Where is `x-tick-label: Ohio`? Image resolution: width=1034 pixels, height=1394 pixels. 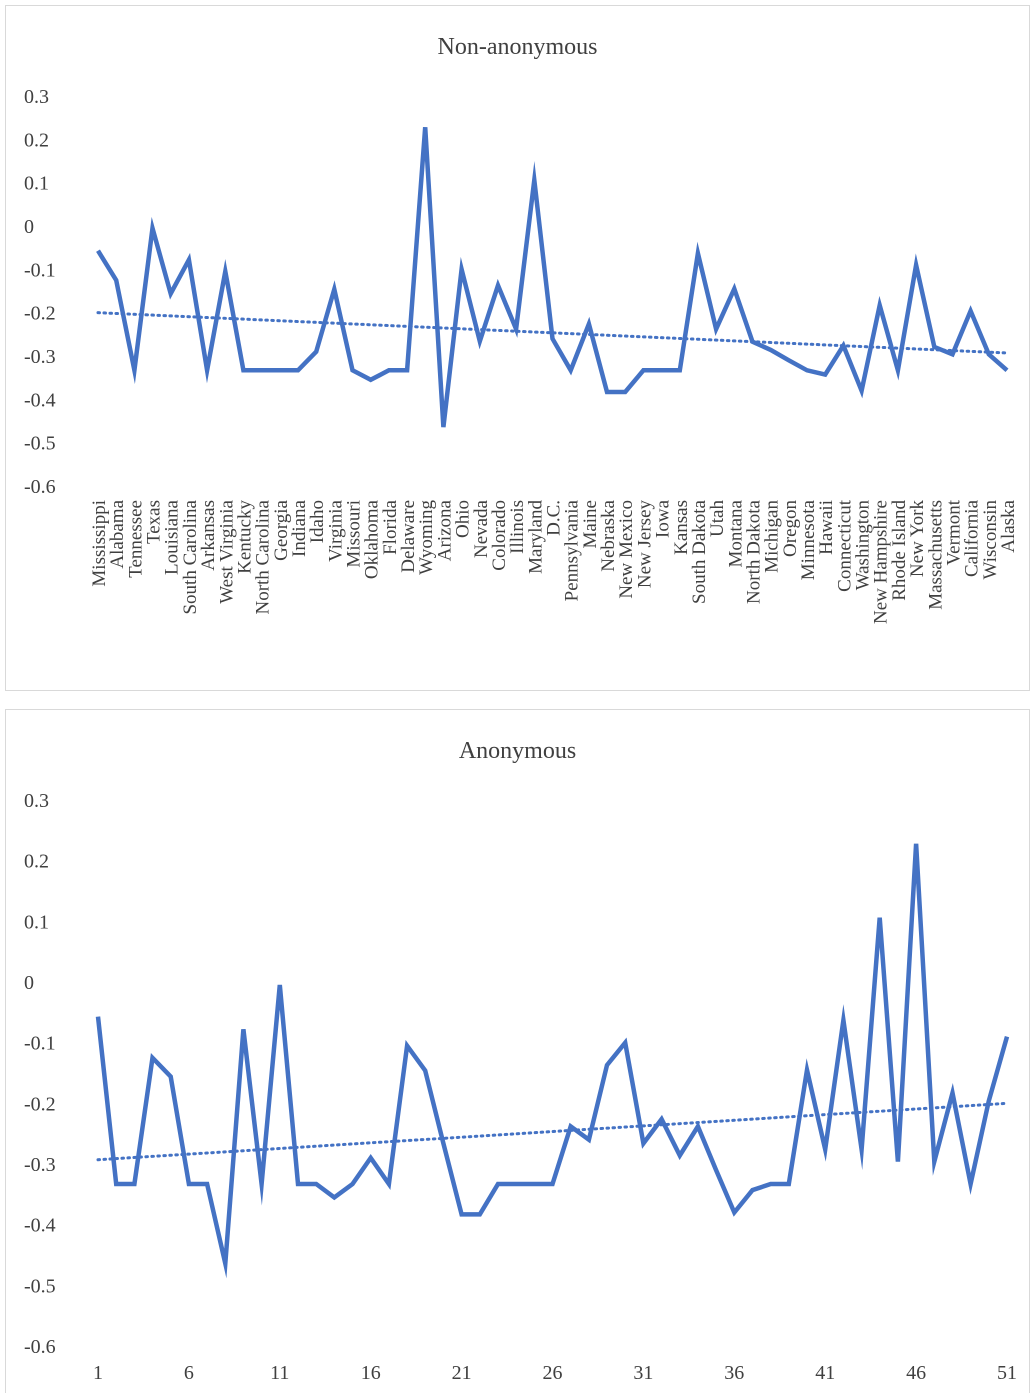
x-tick-label: Ohio is located at coordinates (463, 519).